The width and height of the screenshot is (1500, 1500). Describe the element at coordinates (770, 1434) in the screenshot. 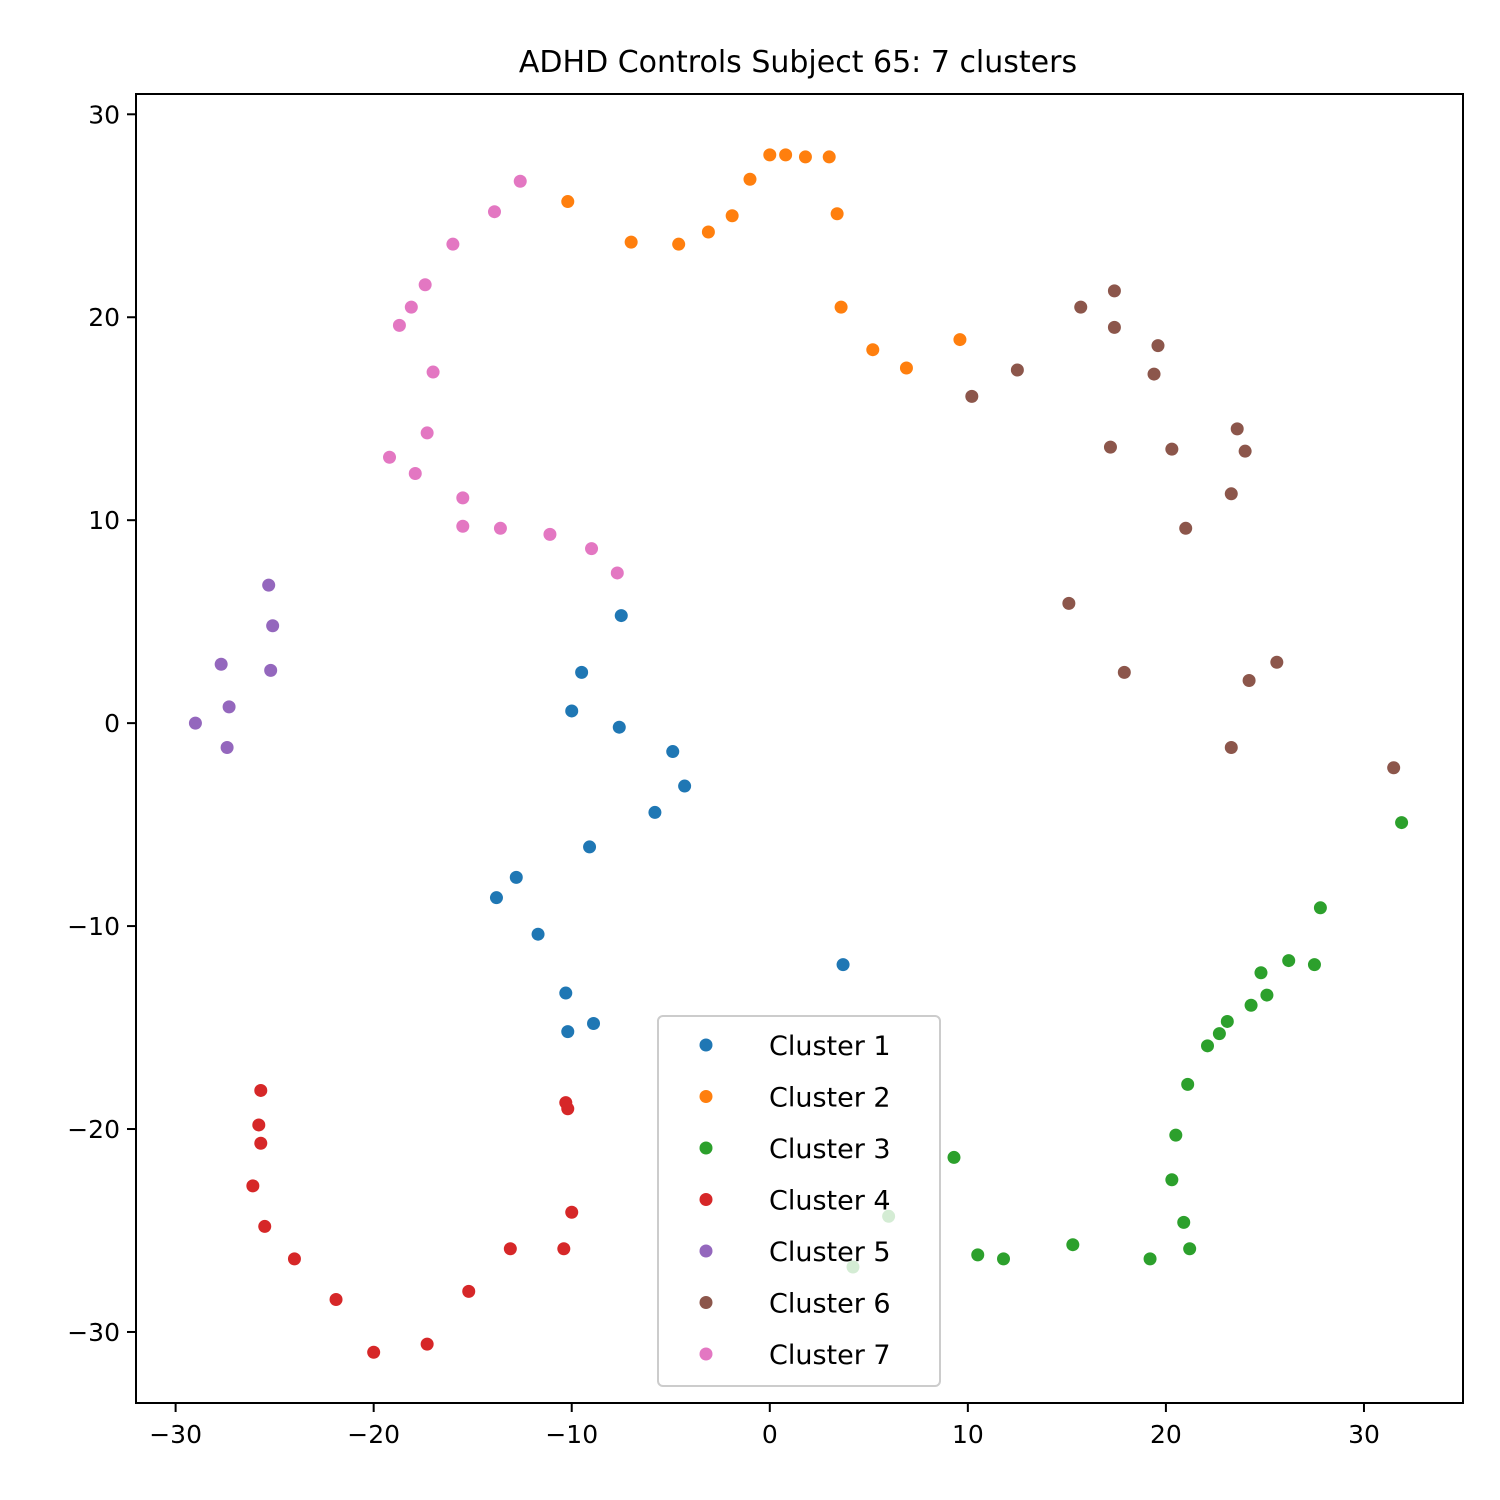

I see `x-tick-label: 0` at that location.